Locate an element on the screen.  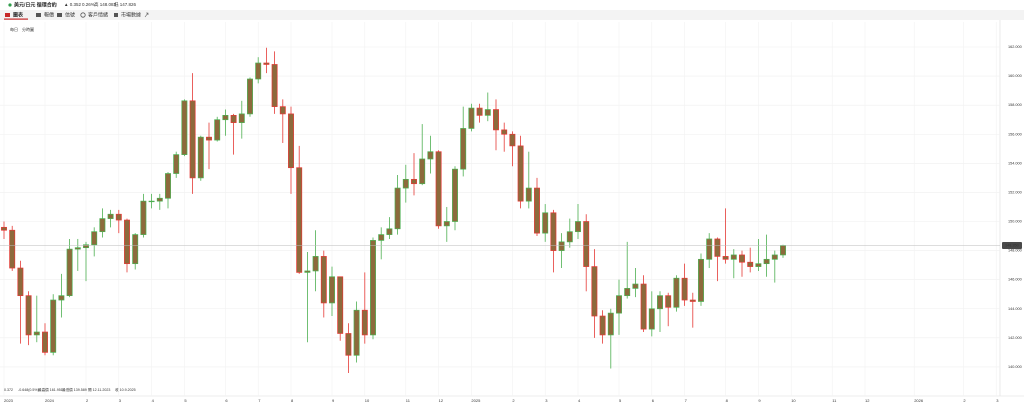
tab: 報價 is located at coordinates (49, 14).